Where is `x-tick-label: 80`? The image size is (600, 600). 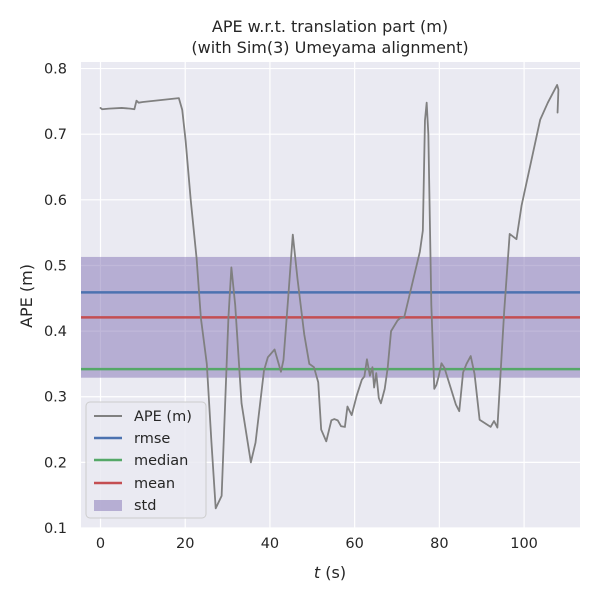
x-tick-label: 80 is located at coordinates (439, 544).